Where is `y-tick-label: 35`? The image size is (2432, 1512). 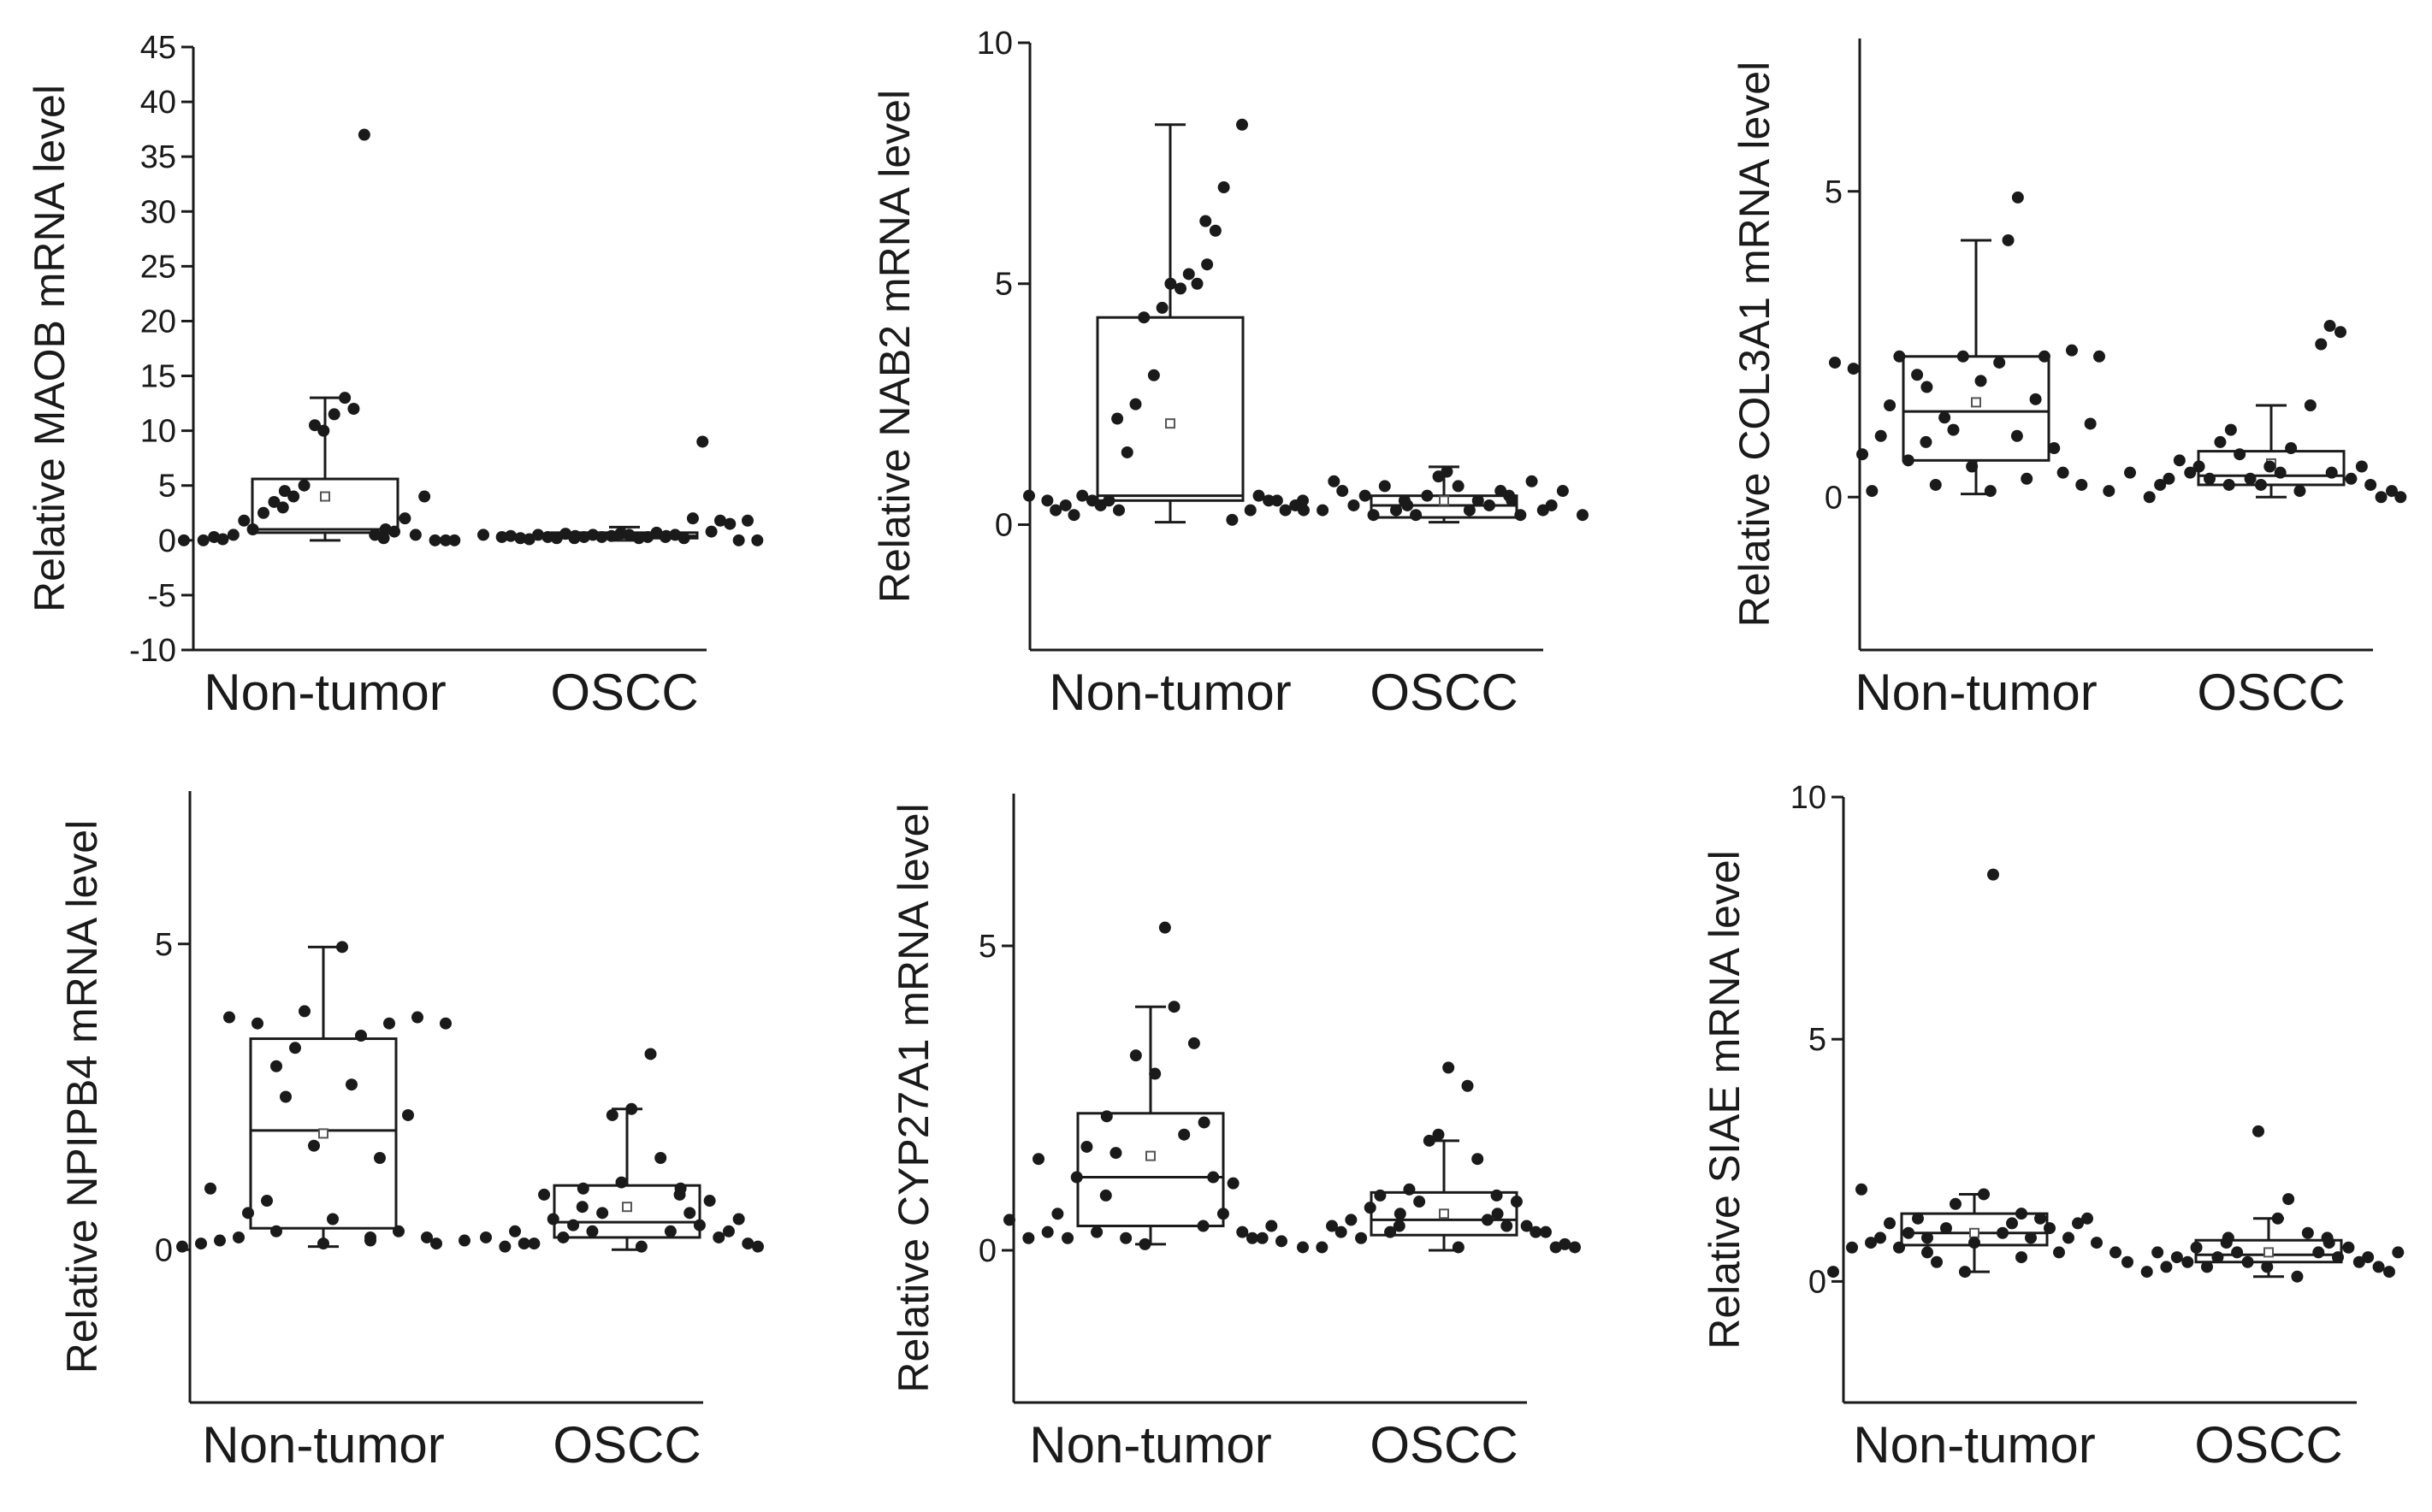 y-tick-label: 35 is located at coordinates (158, 157).